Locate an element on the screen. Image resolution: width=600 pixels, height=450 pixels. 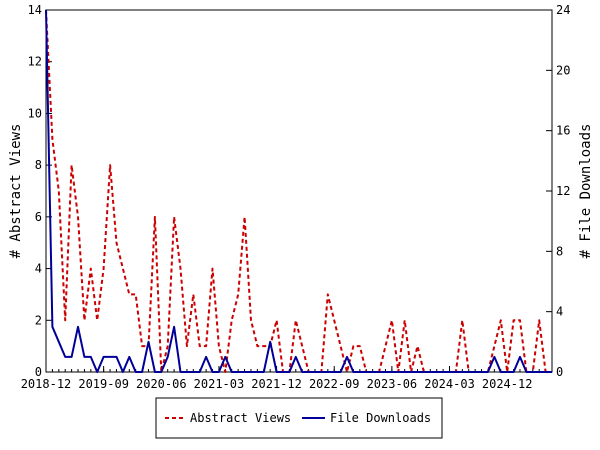
x-tick-label: 2023-06 is located at coordinates (392, 384).